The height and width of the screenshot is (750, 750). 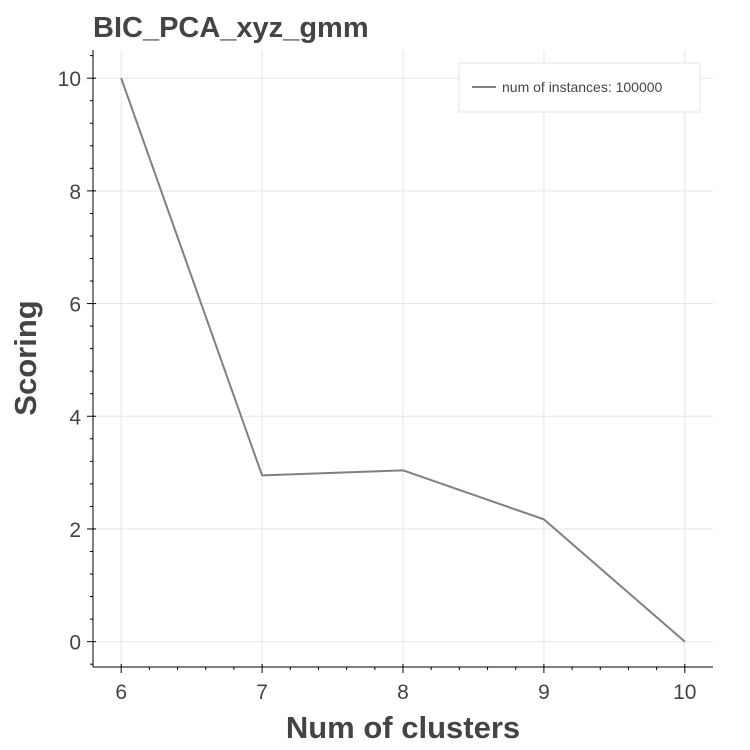 What do you see at coordinates (262, 692) in the screenshot?
I see `x-tick-label: 7` at bounding box center [262, 692].